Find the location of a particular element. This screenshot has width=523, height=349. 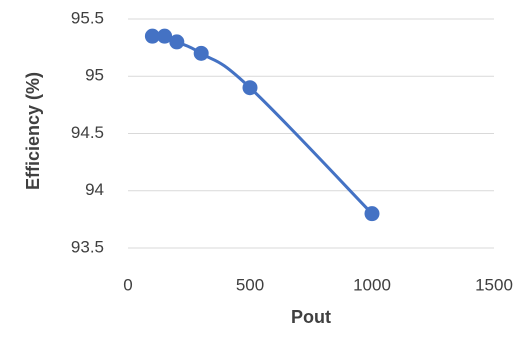

y-tick-label: 95.5 is located at coordinates (87, 17).